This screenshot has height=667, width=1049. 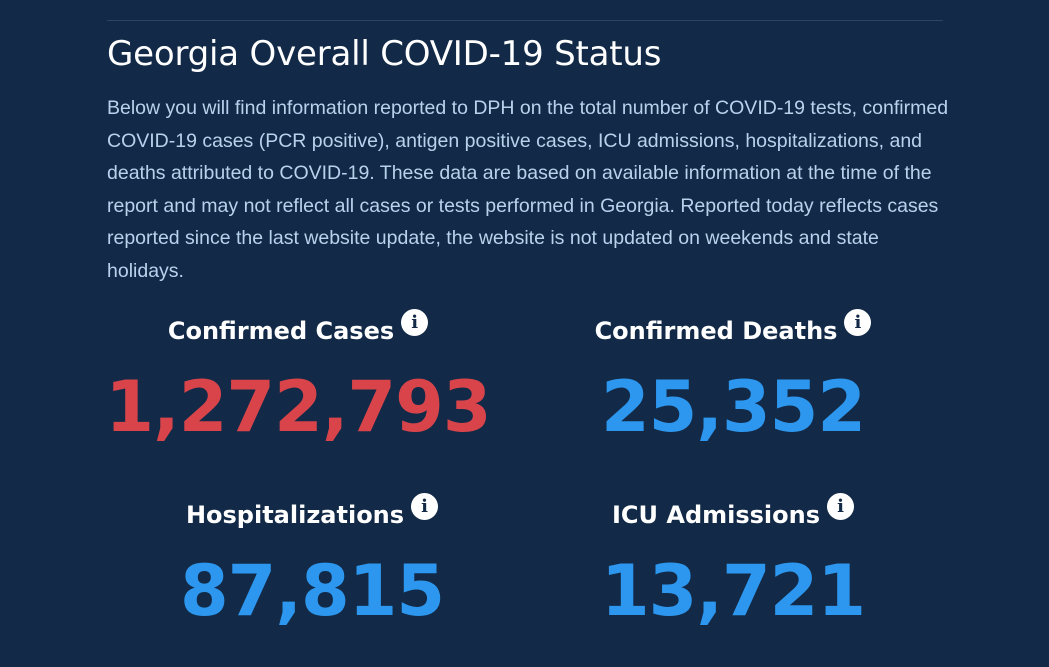 I want to click on icu-admissions-header: ICU Admissions i, so click(x=733, y=511).